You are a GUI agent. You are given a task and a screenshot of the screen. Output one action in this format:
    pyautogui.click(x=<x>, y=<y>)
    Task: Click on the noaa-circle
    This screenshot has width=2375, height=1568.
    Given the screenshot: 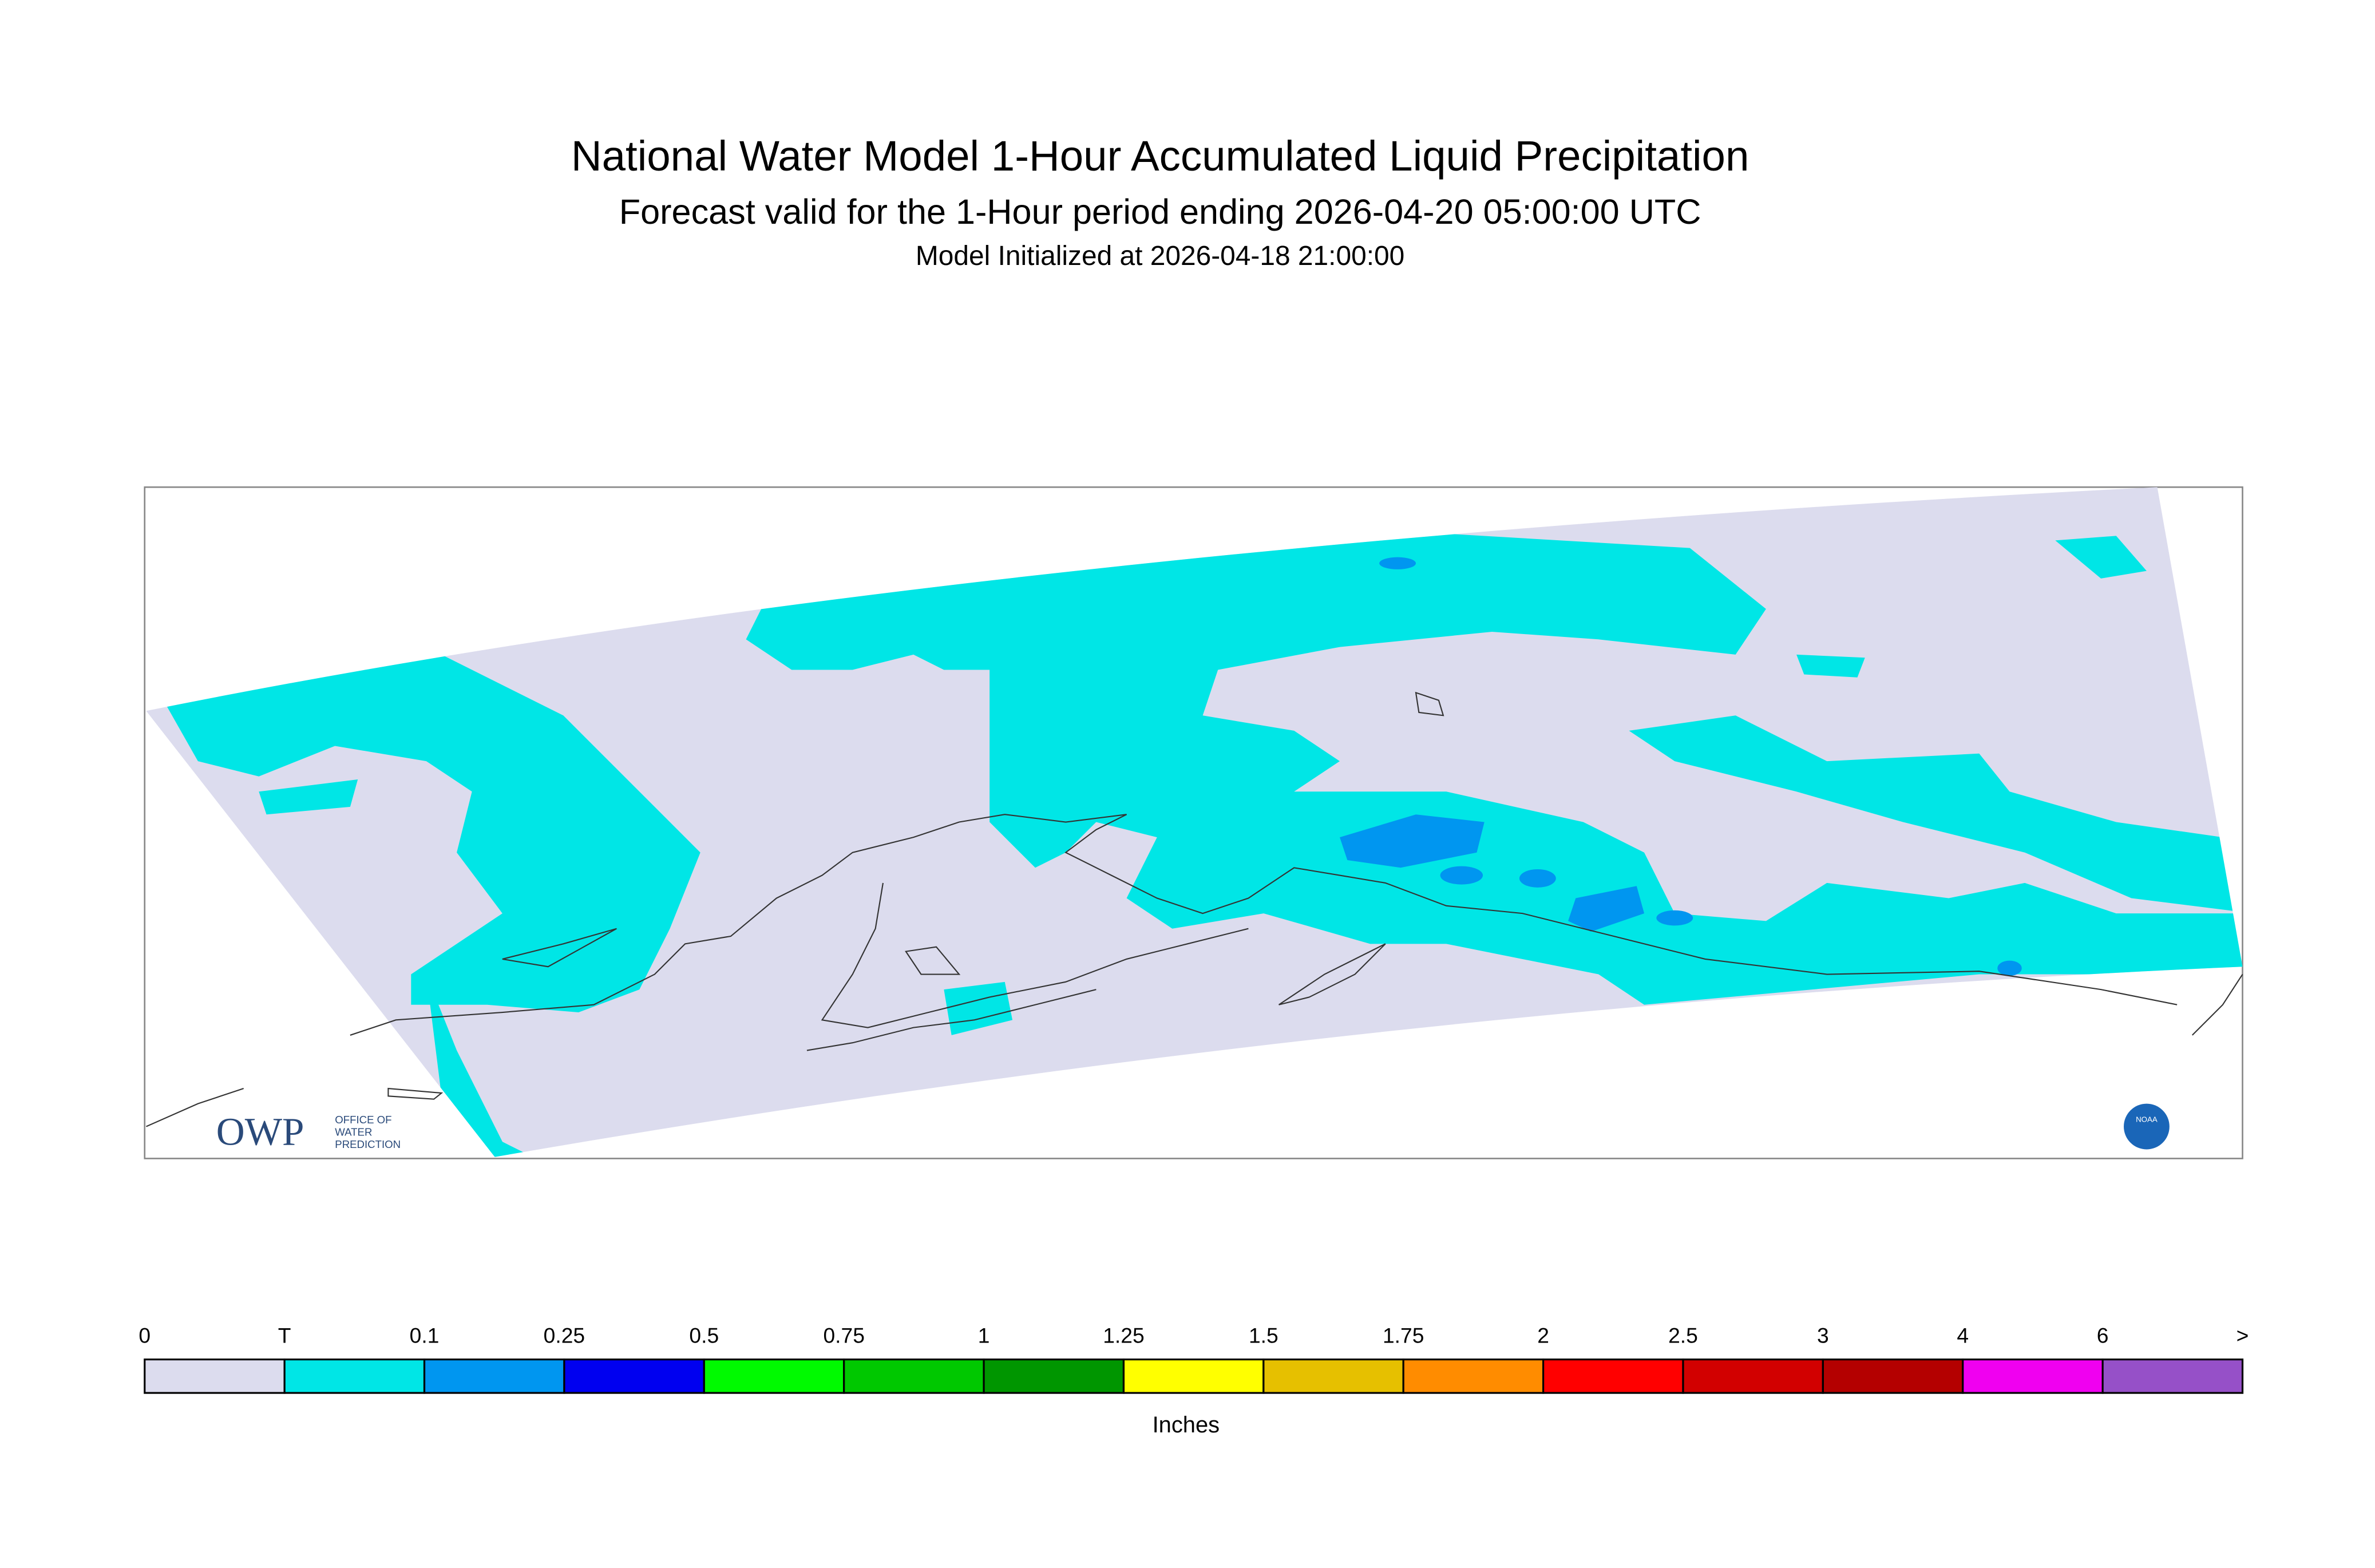 What is the action you would take?
    pyautogui.click(x=2147, y=1126)
    